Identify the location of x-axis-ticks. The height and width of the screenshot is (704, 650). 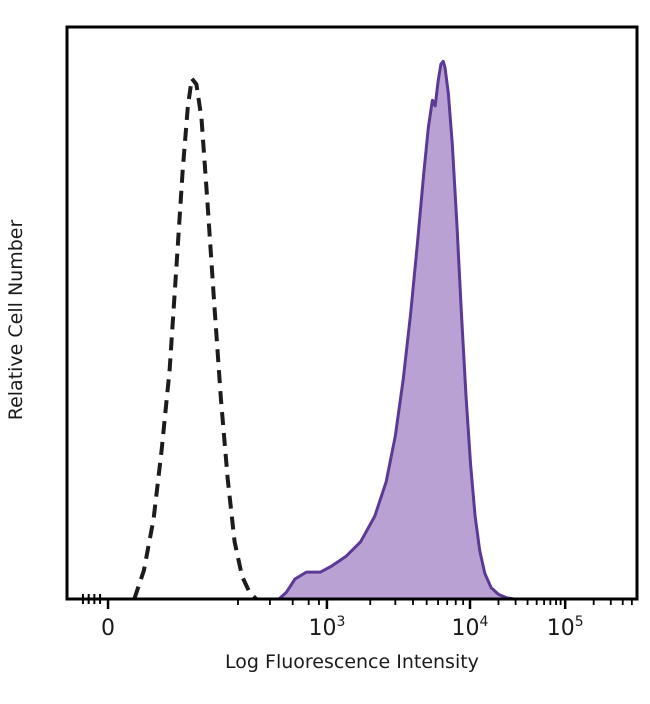
(357, 601).